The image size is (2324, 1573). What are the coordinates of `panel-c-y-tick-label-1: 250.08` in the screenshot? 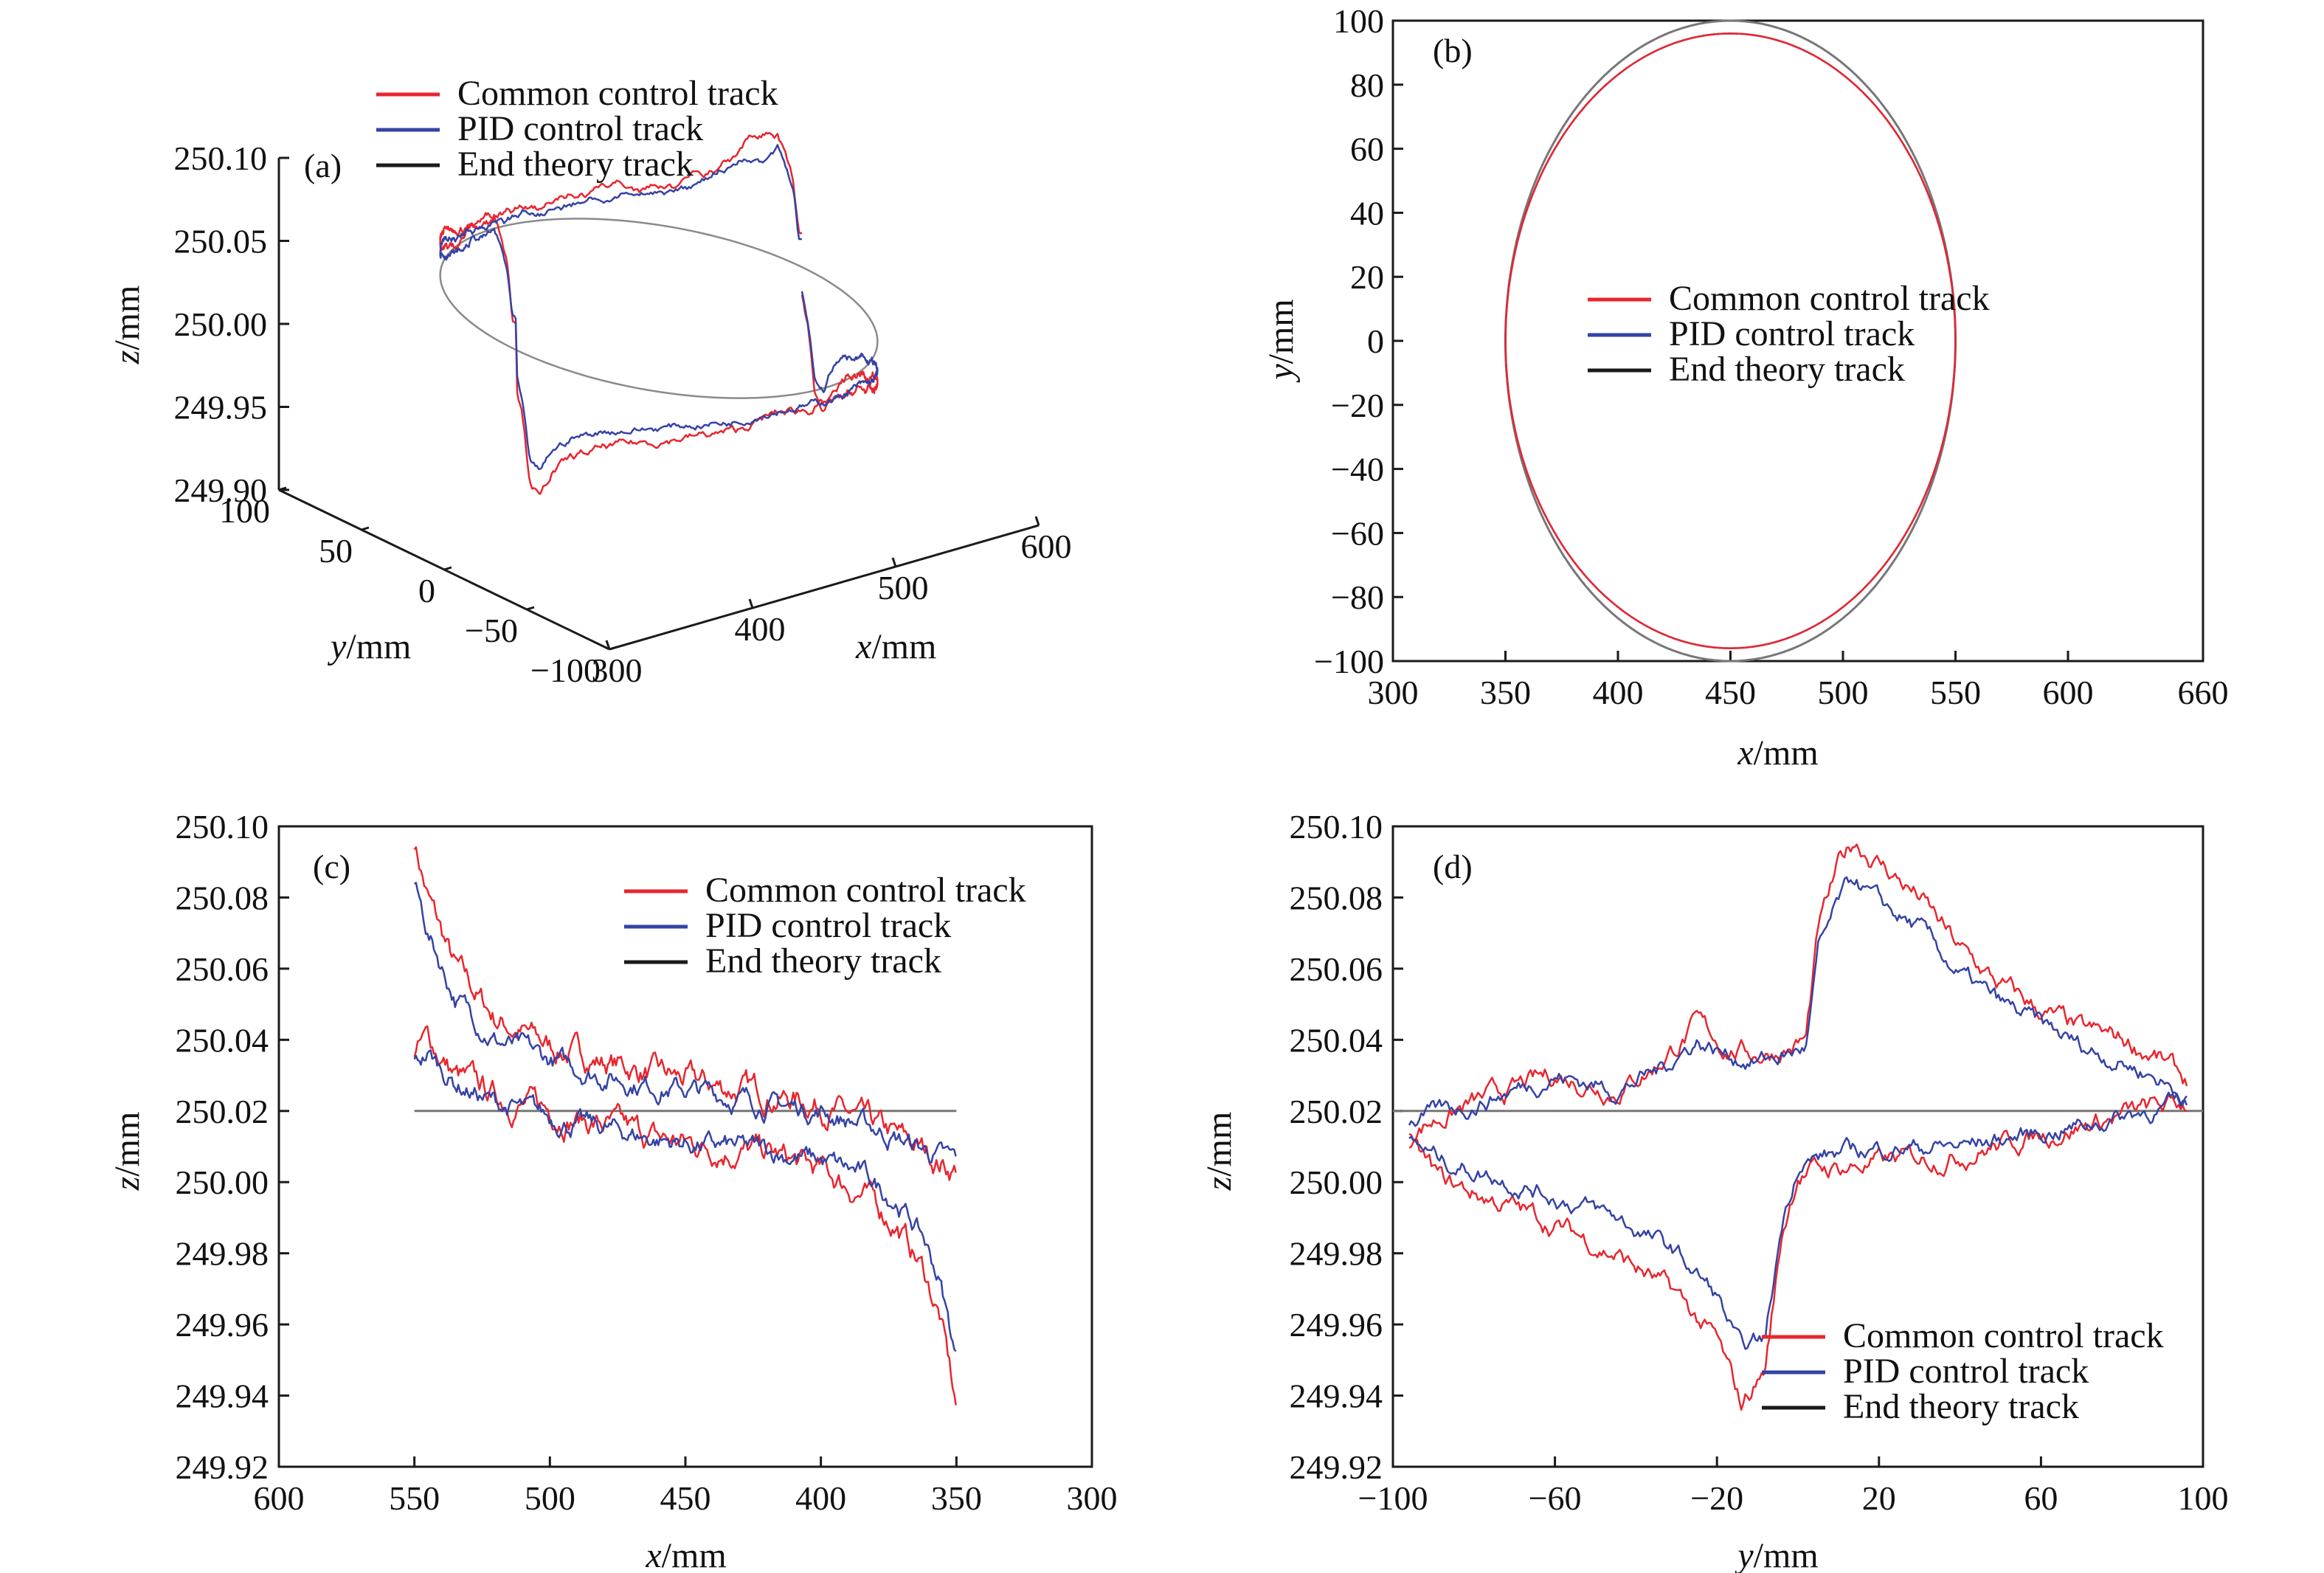 It's located at (222, 897).